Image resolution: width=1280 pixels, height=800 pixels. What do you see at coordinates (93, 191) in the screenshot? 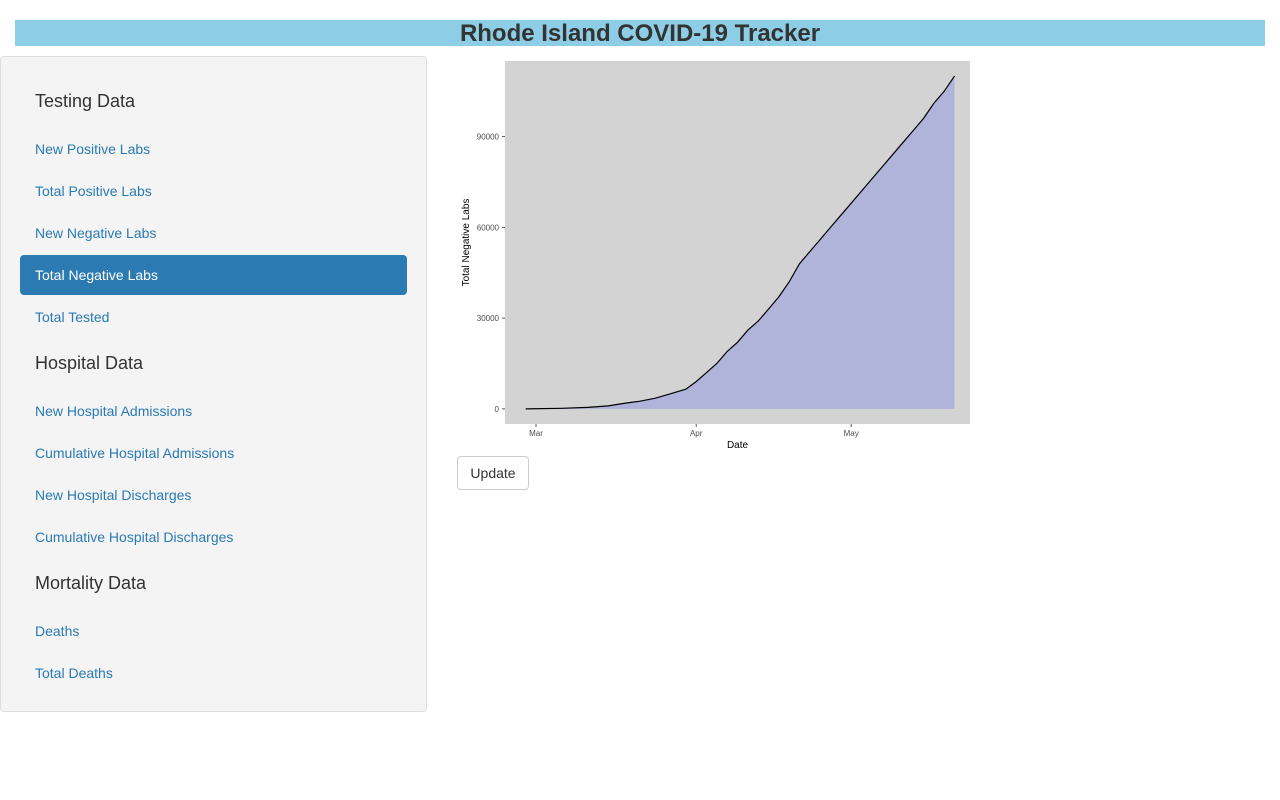
I see `nav-total-positive-labs: Total Positive Labs` at bounding box center [93, 191].